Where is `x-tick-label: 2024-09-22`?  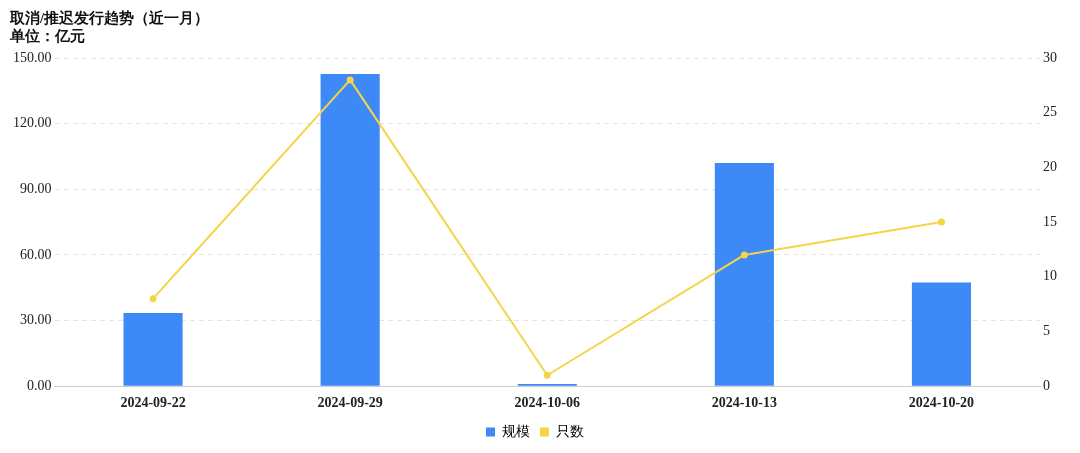
x-tick-label: 2024-09-22 is located at coordinates (153, 403).